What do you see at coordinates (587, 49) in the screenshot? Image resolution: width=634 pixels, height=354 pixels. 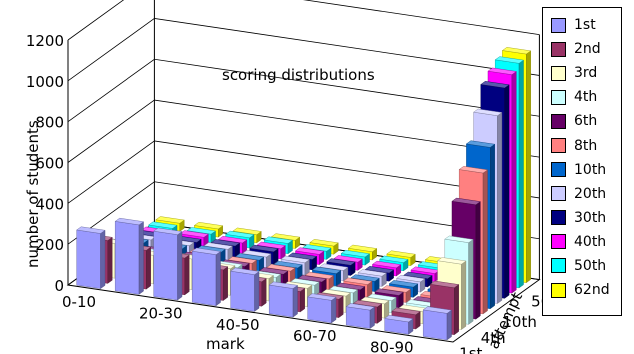 I see `legend-label: 2nd` at bounding box center [587, 49].